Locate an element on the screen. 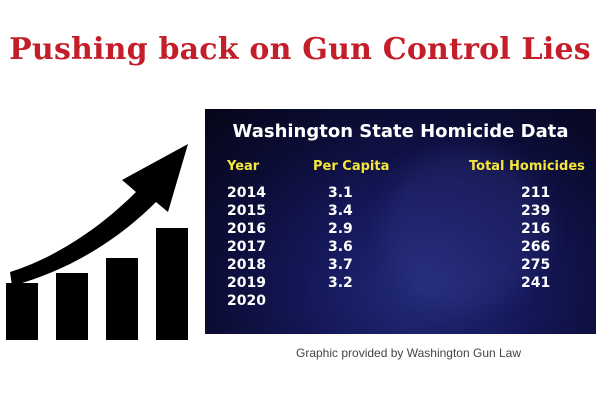  headline: Pushing back on Gun Control Lies is located at coordinates (300, 49).